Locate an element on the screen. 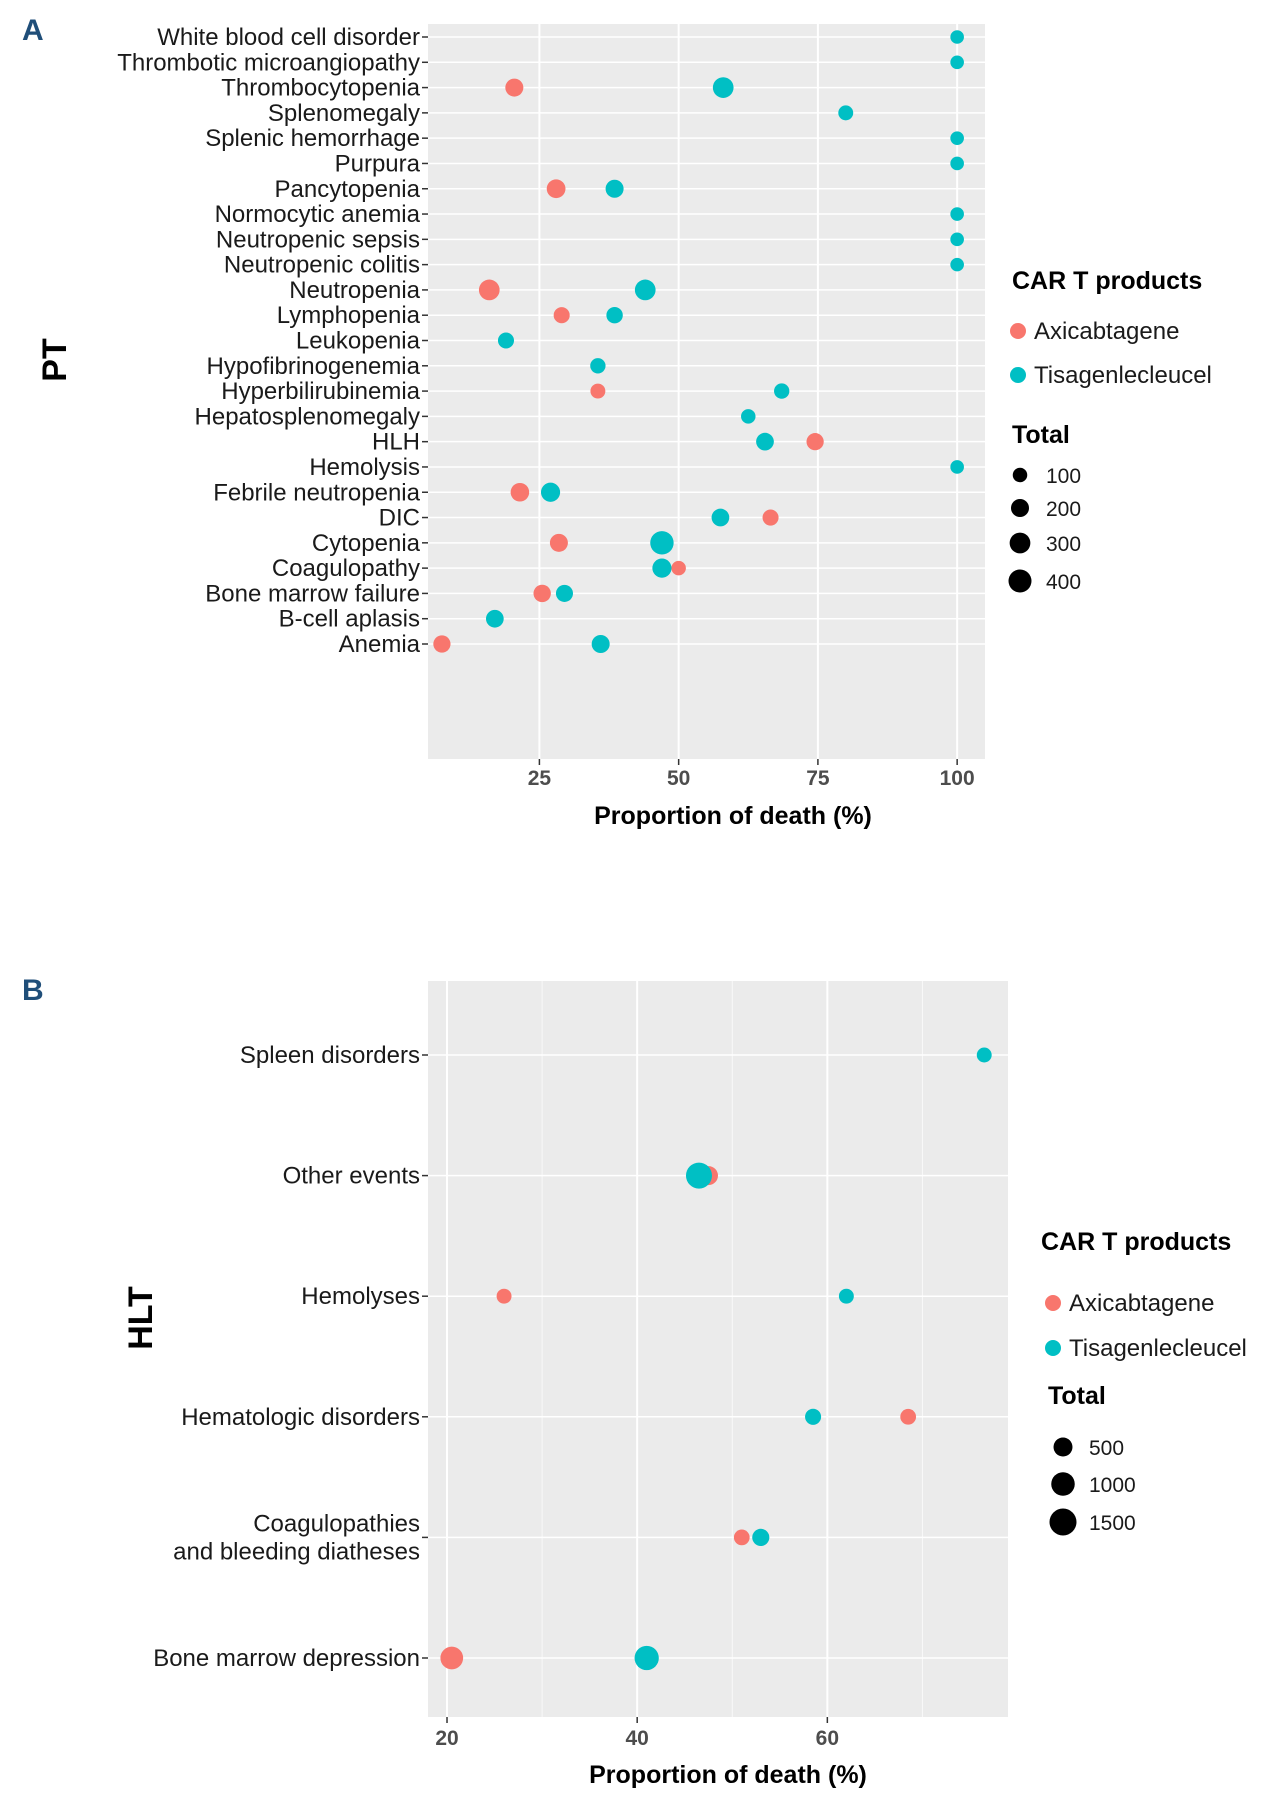 This screenshot has width=1282, height=1807. panel-b-points is located at coordinates (716, 1359).